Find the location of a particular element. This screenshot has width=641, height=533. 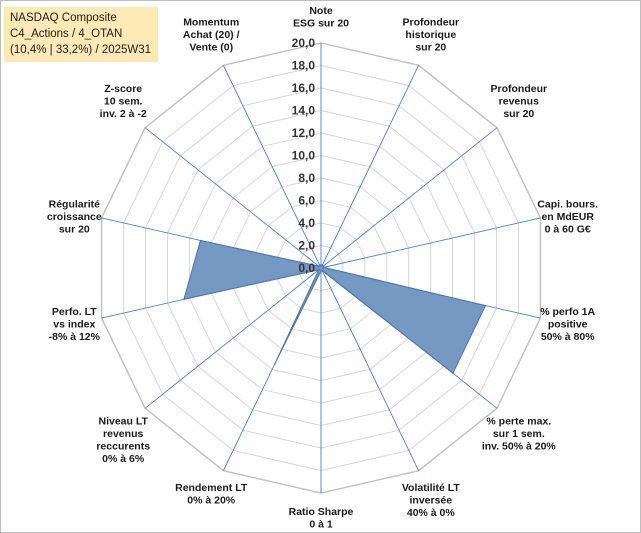

axis-label: Capi. bours. en MdEUR 0 à 60 G€ is located at coordinates (567, 217).